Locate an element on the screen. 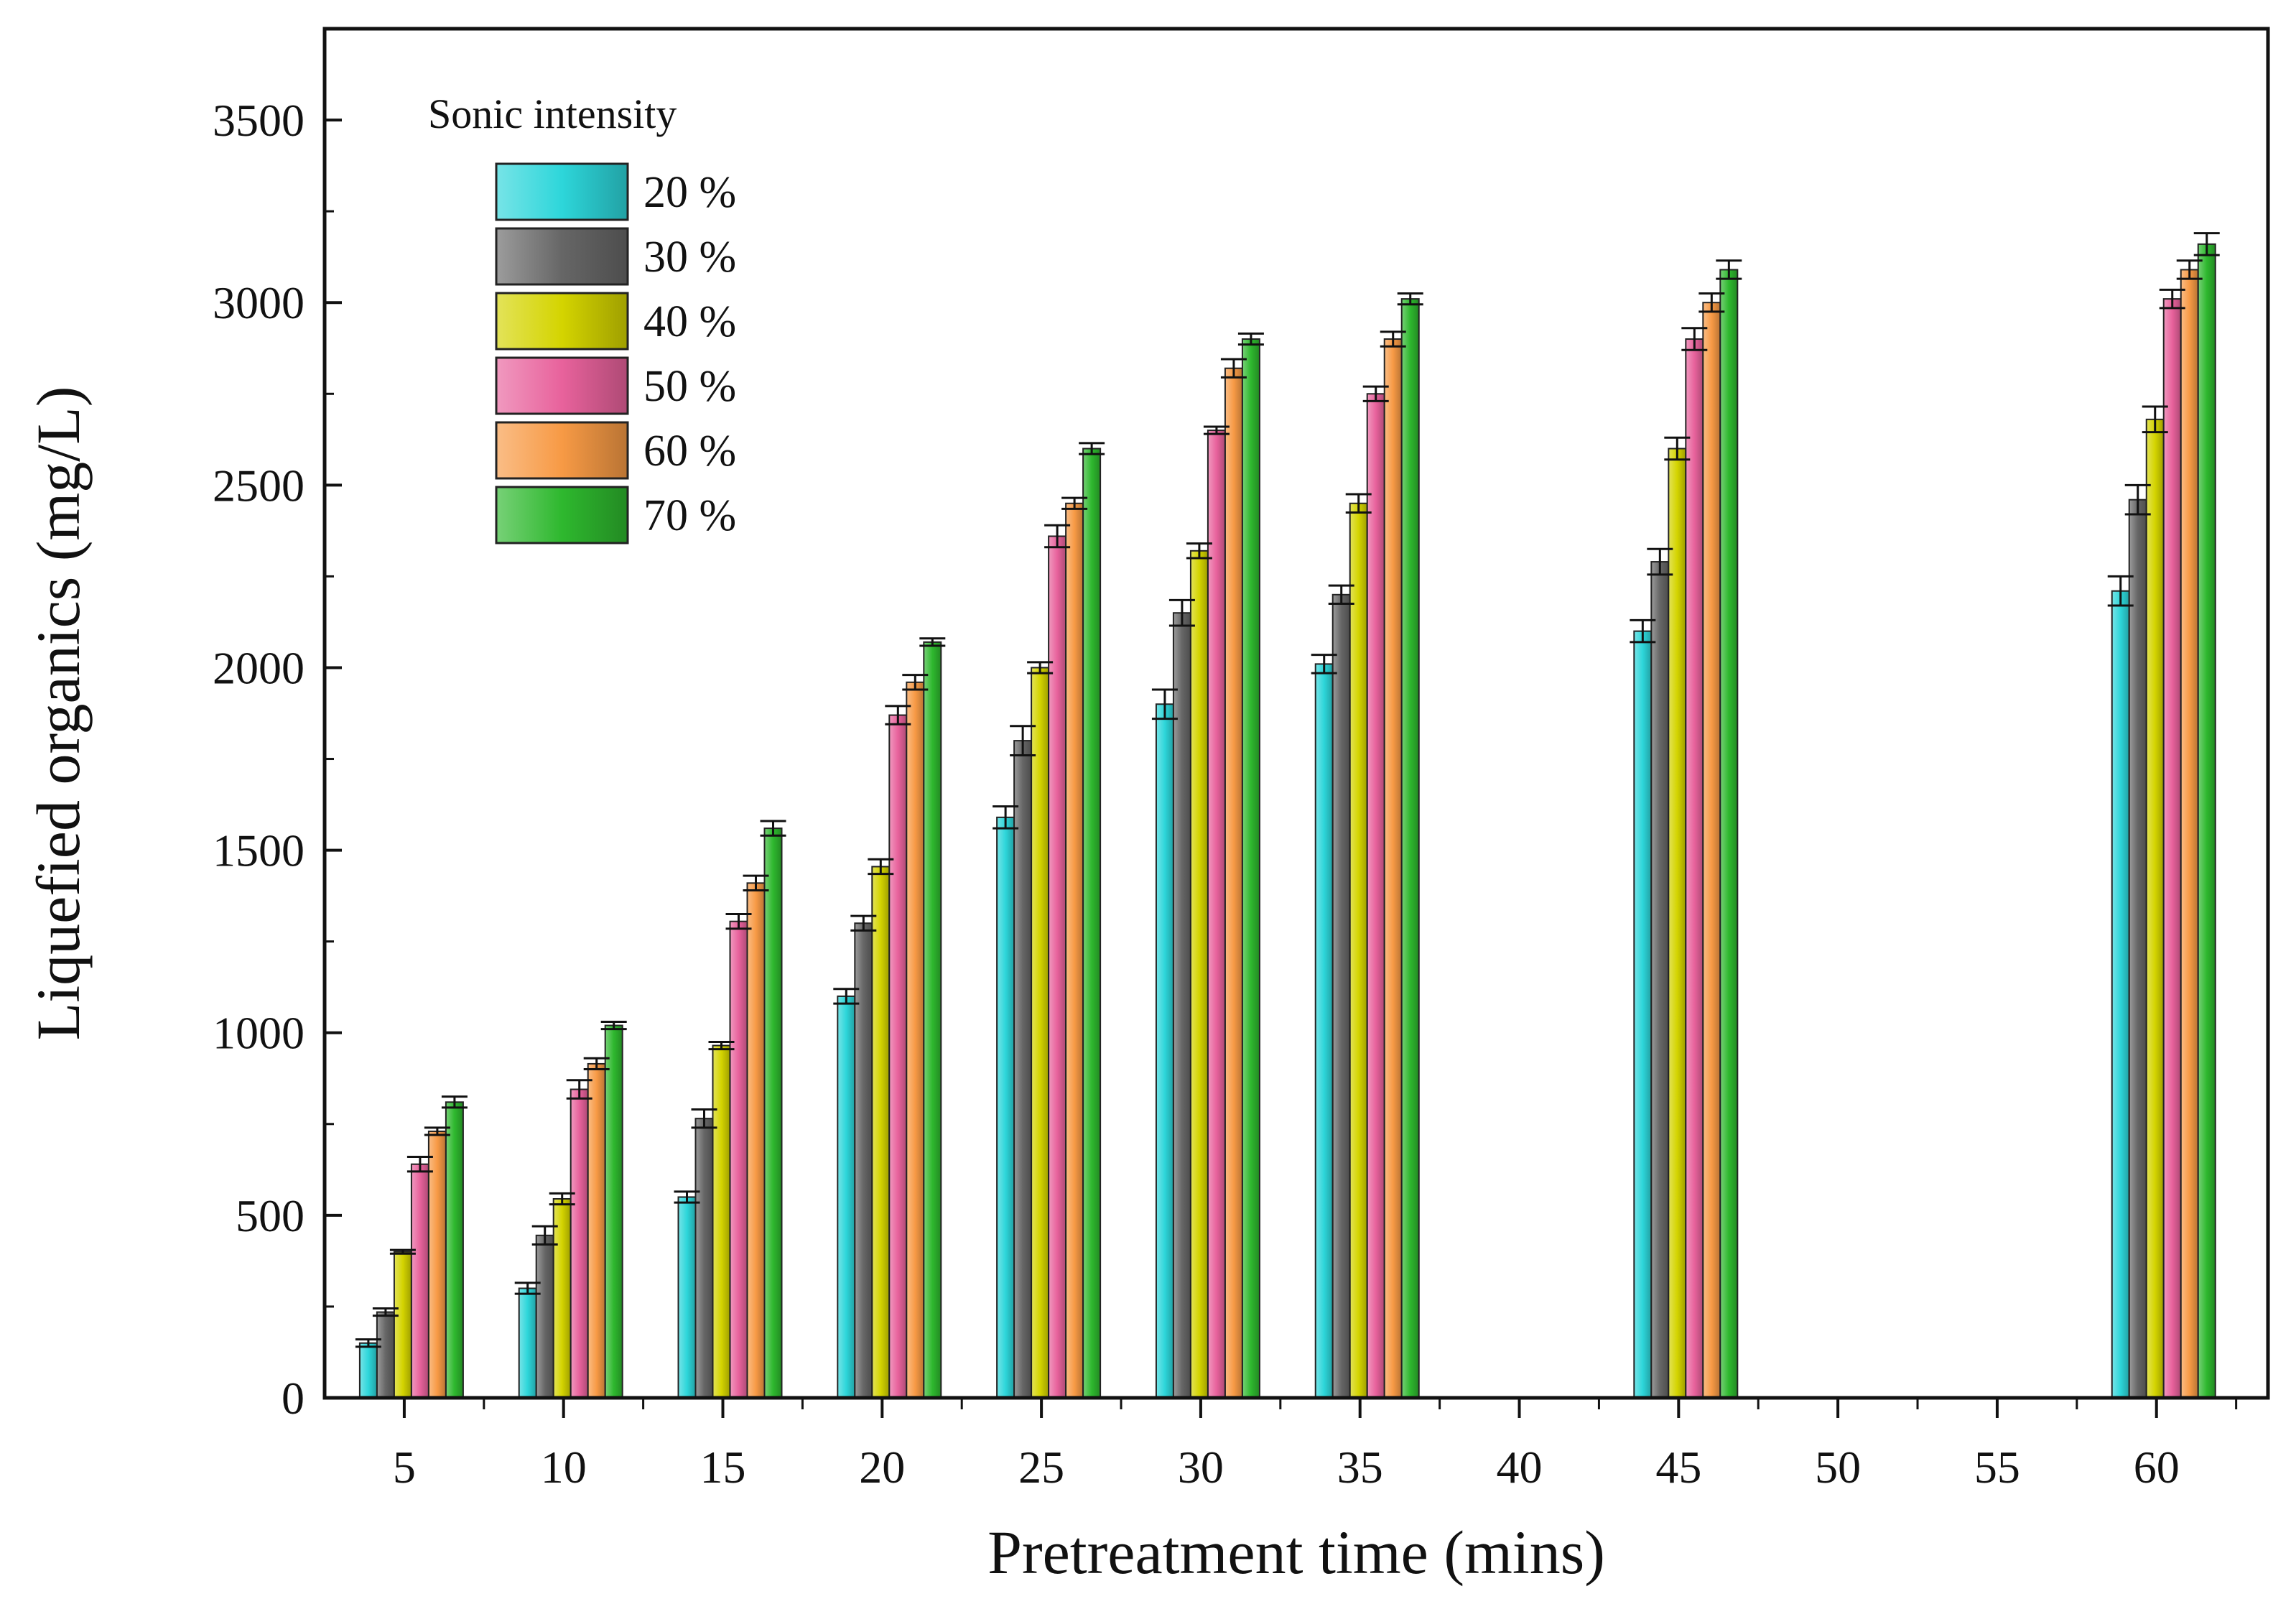 The width and height of the screenshot is (2296, 1604). bar-20pct-15min is located at coordinates (687, 1297).